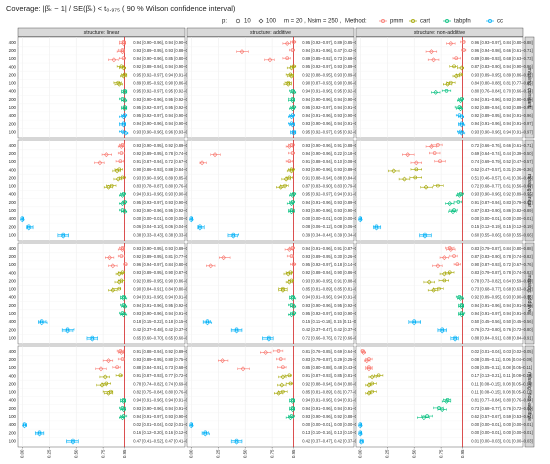  I want to click on strip-label: structure: additive, so click(270, 33).